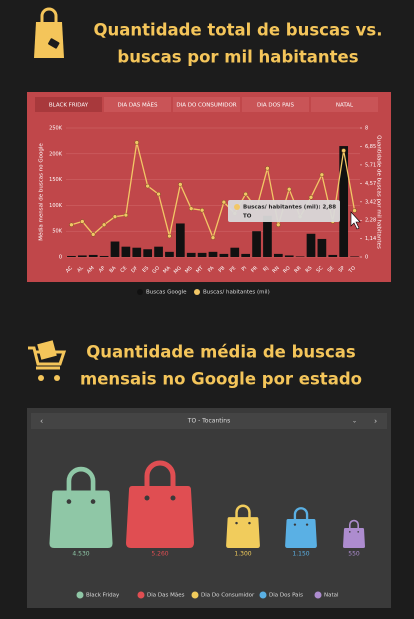  Describe the element at coordinates (112, 269) in the screenshot. I see `x-tick-label: BA` at that location.